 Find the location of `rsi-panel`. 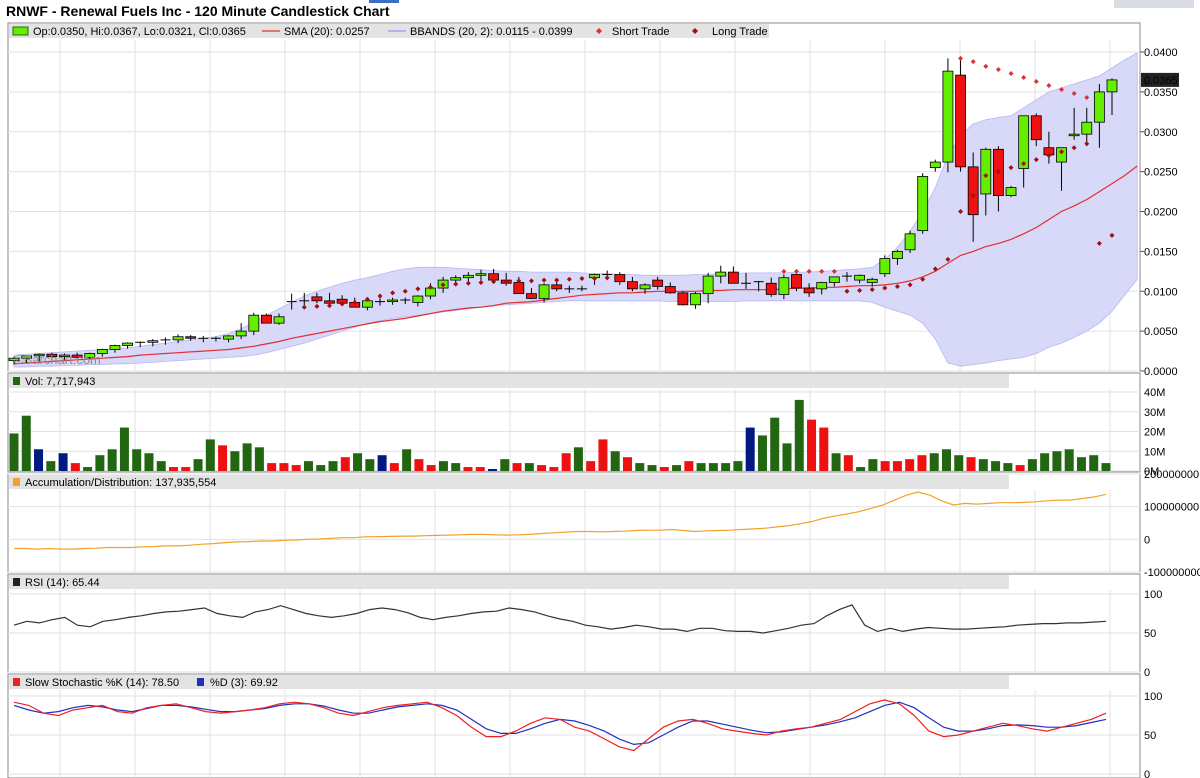

rsi-panel is located at coordinates (574, 623).